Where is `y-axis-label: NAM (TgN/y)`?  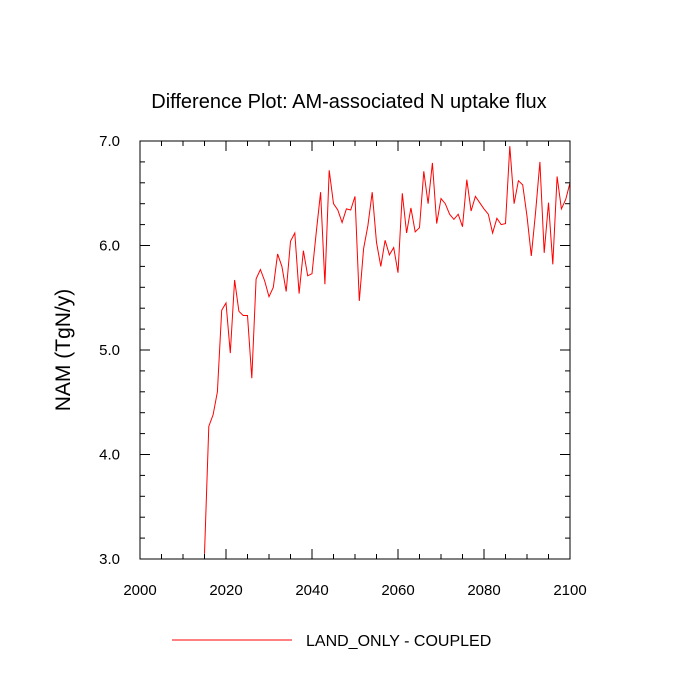
y-axis-label: NAM (TgN/y) is located at coordinates (63, 350).